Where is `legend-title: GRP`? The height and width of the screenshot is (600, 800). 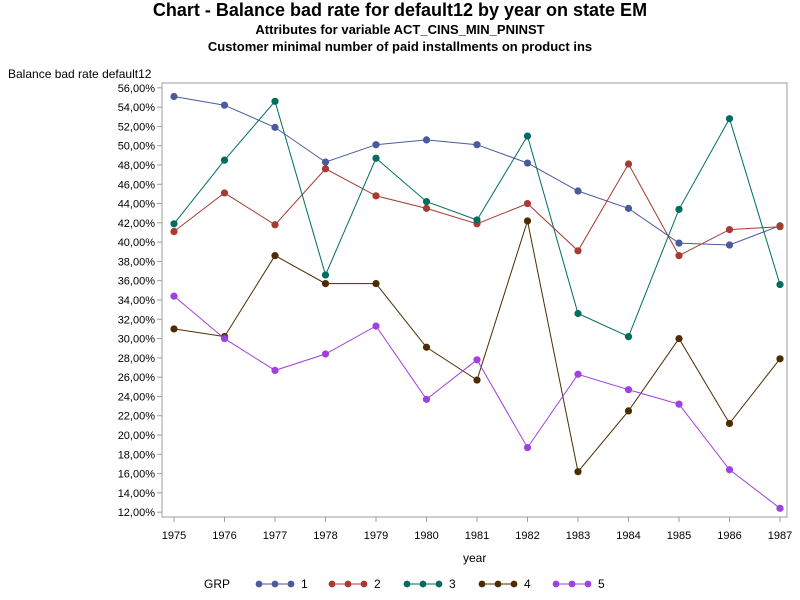 legend-title: GRP is located at coordinates (217, 584).